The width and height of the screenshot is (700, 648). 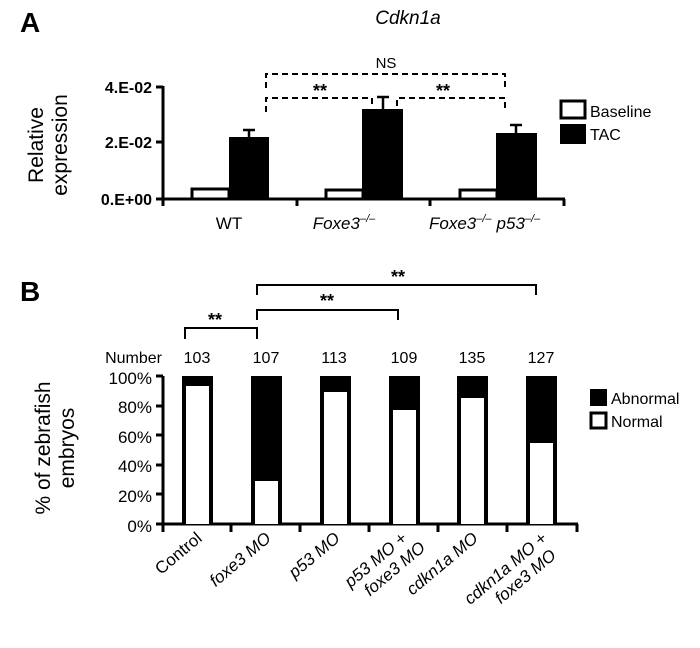 What do you see at coordinates (335, 450) in the screenshot?
I see `bar-p53-mo` at bounding box center [335, 450].